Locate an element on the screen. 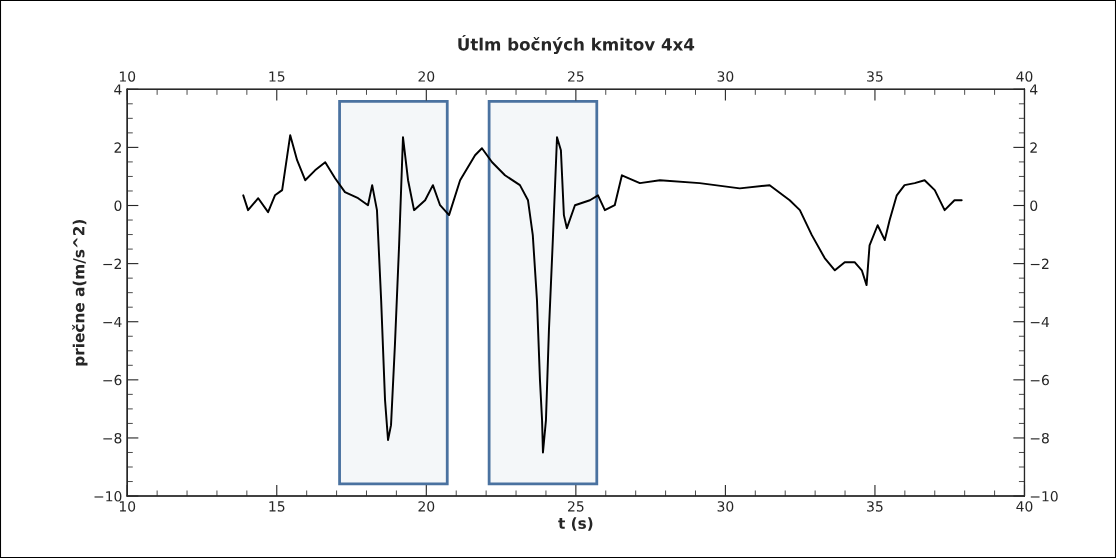  y-tick-label: −10 is located at coordinates (108, 496).